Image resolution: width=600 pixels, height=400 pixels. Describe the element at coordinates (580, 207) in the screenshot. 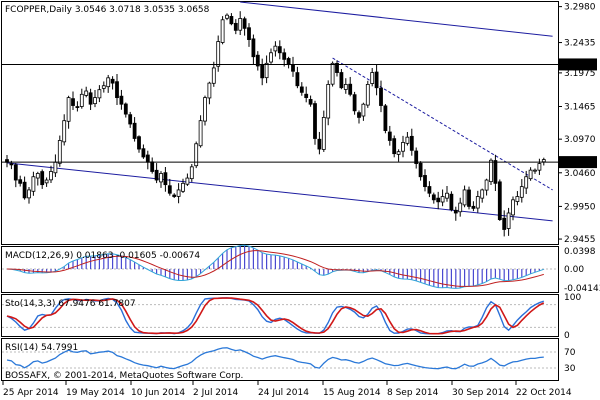

I see `price-tick-label: 2.9950` at that location.